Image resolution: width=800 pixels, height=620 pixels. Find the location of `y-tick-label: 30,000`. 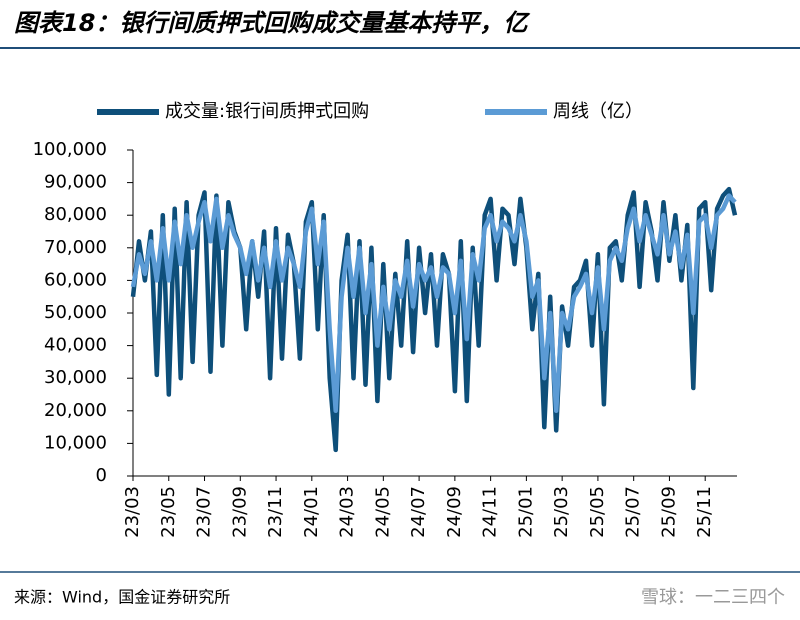

y-tick-label: 30,000 is located at coordinates (75, 377).